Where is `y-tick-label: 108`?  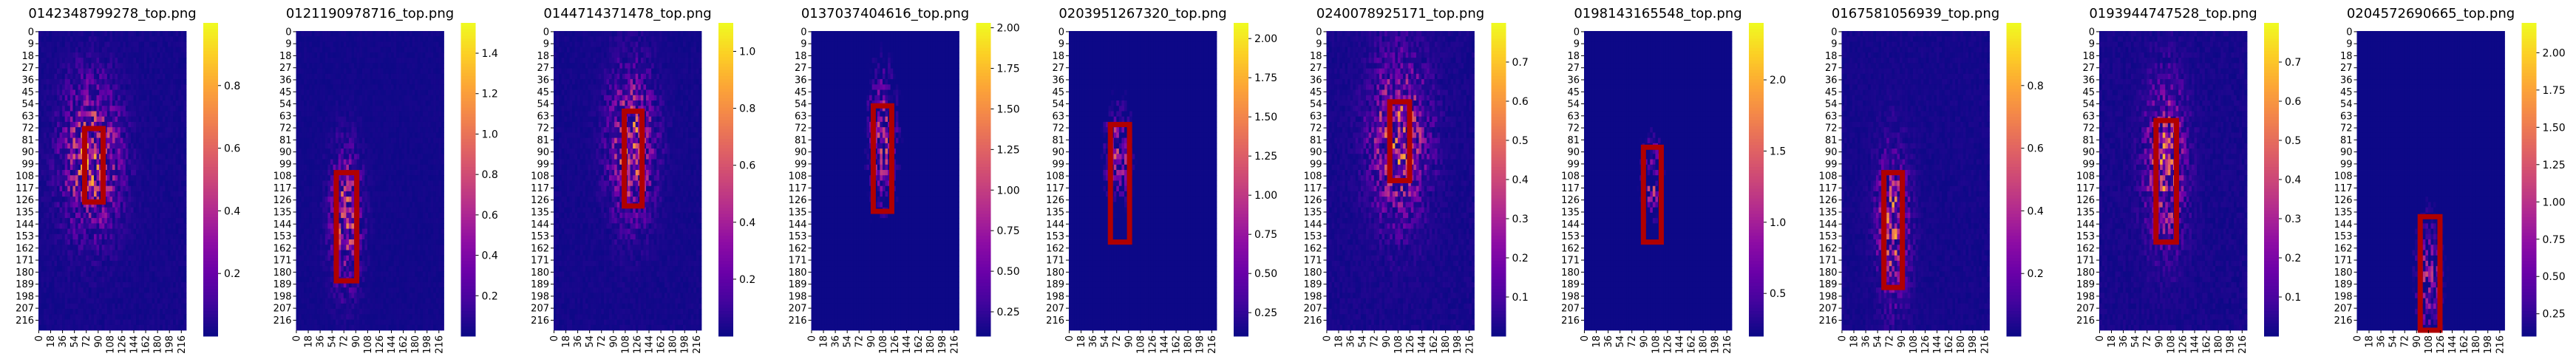 y-tick-label: 108 is located at coordinates (25, 176).